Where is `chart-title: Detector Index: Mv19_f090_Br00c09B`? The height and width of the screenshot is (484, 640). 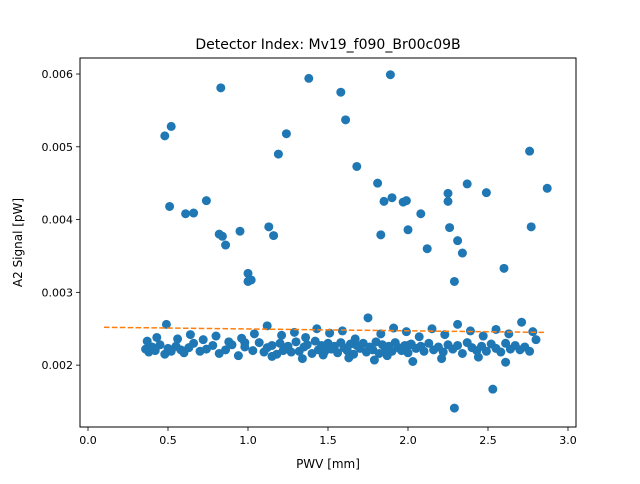 chart-title: Detector Index: Mv19_f090_Br00c09B is located at coordinates (327, 45).